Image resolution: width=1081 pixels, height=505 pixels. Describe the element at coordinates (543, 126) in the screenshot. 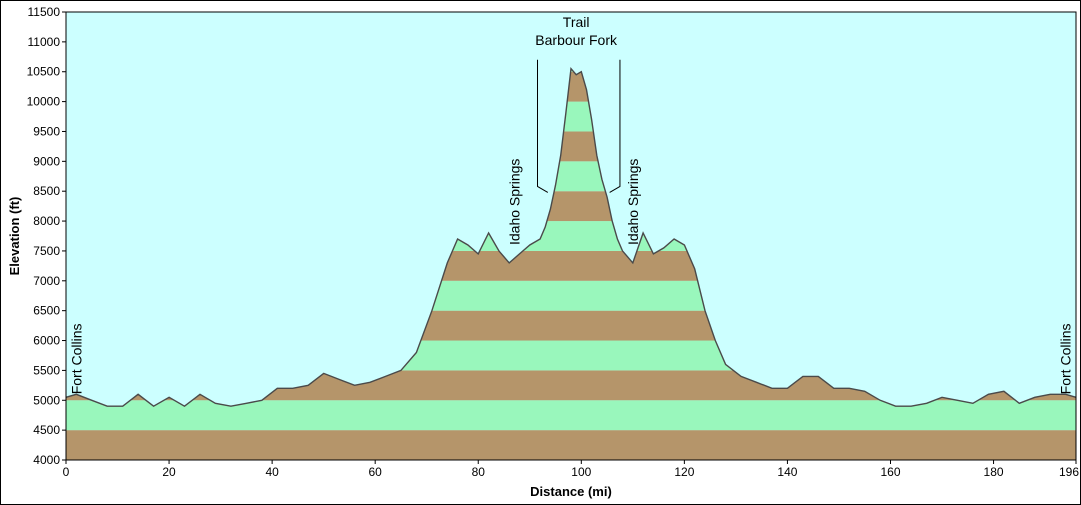

I see `summit-leader-left` at that location.